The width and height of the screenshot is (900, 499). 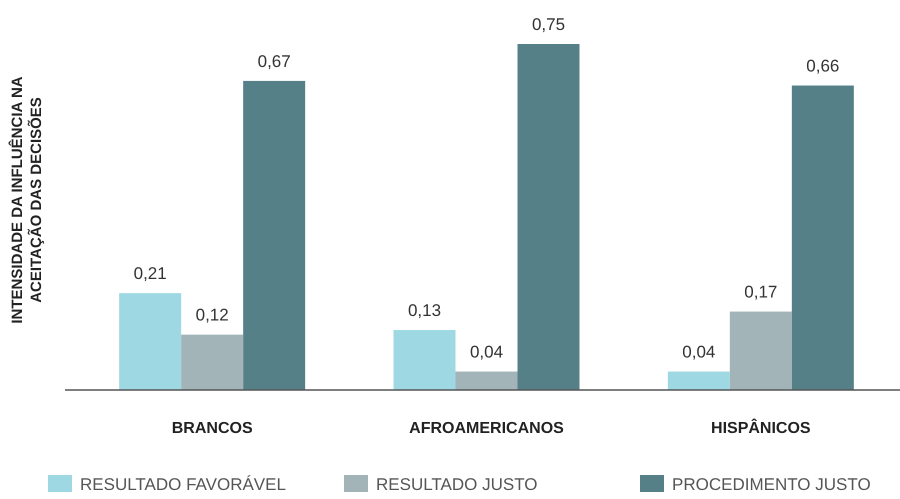 I want to click on x-tick-label: HISPÂNICOS, so click(x=761, y=427).